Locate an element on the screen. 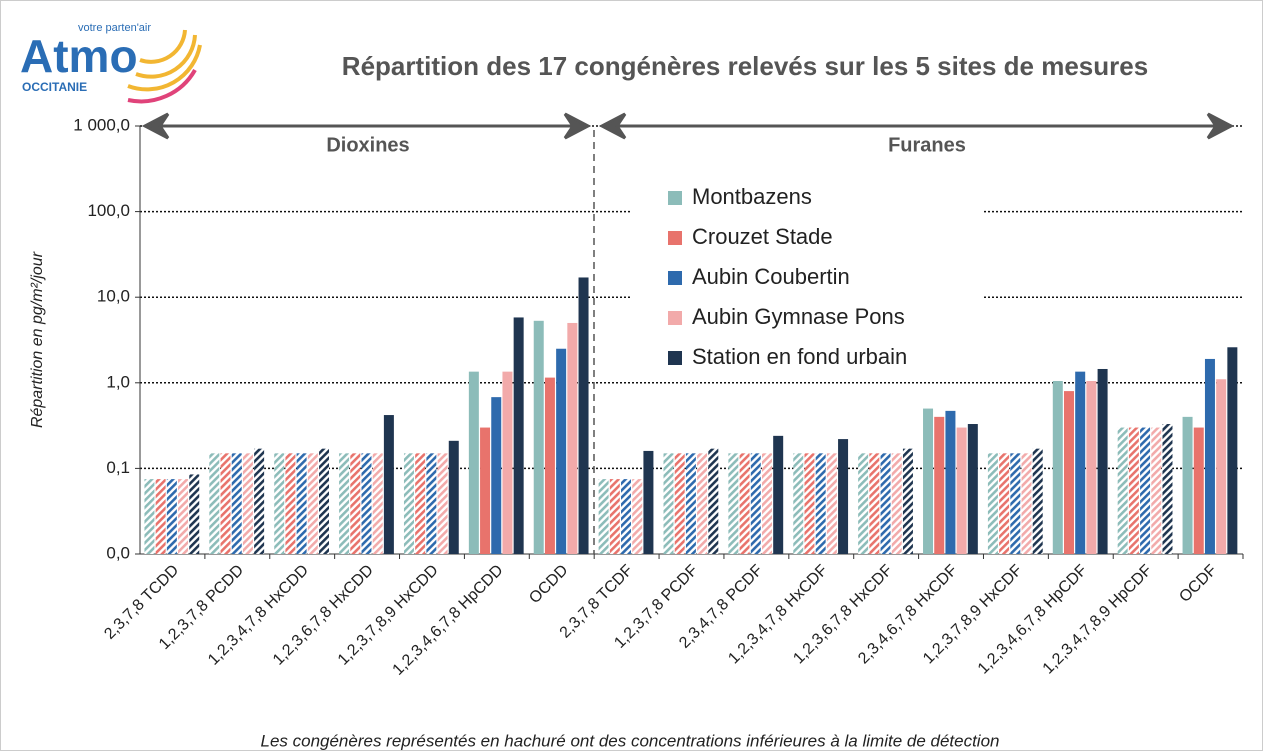 Image resolution: width=1263 pixels, height=751 pixels. legend-label: Station en fond urbain is located at coordinates (799, 356).